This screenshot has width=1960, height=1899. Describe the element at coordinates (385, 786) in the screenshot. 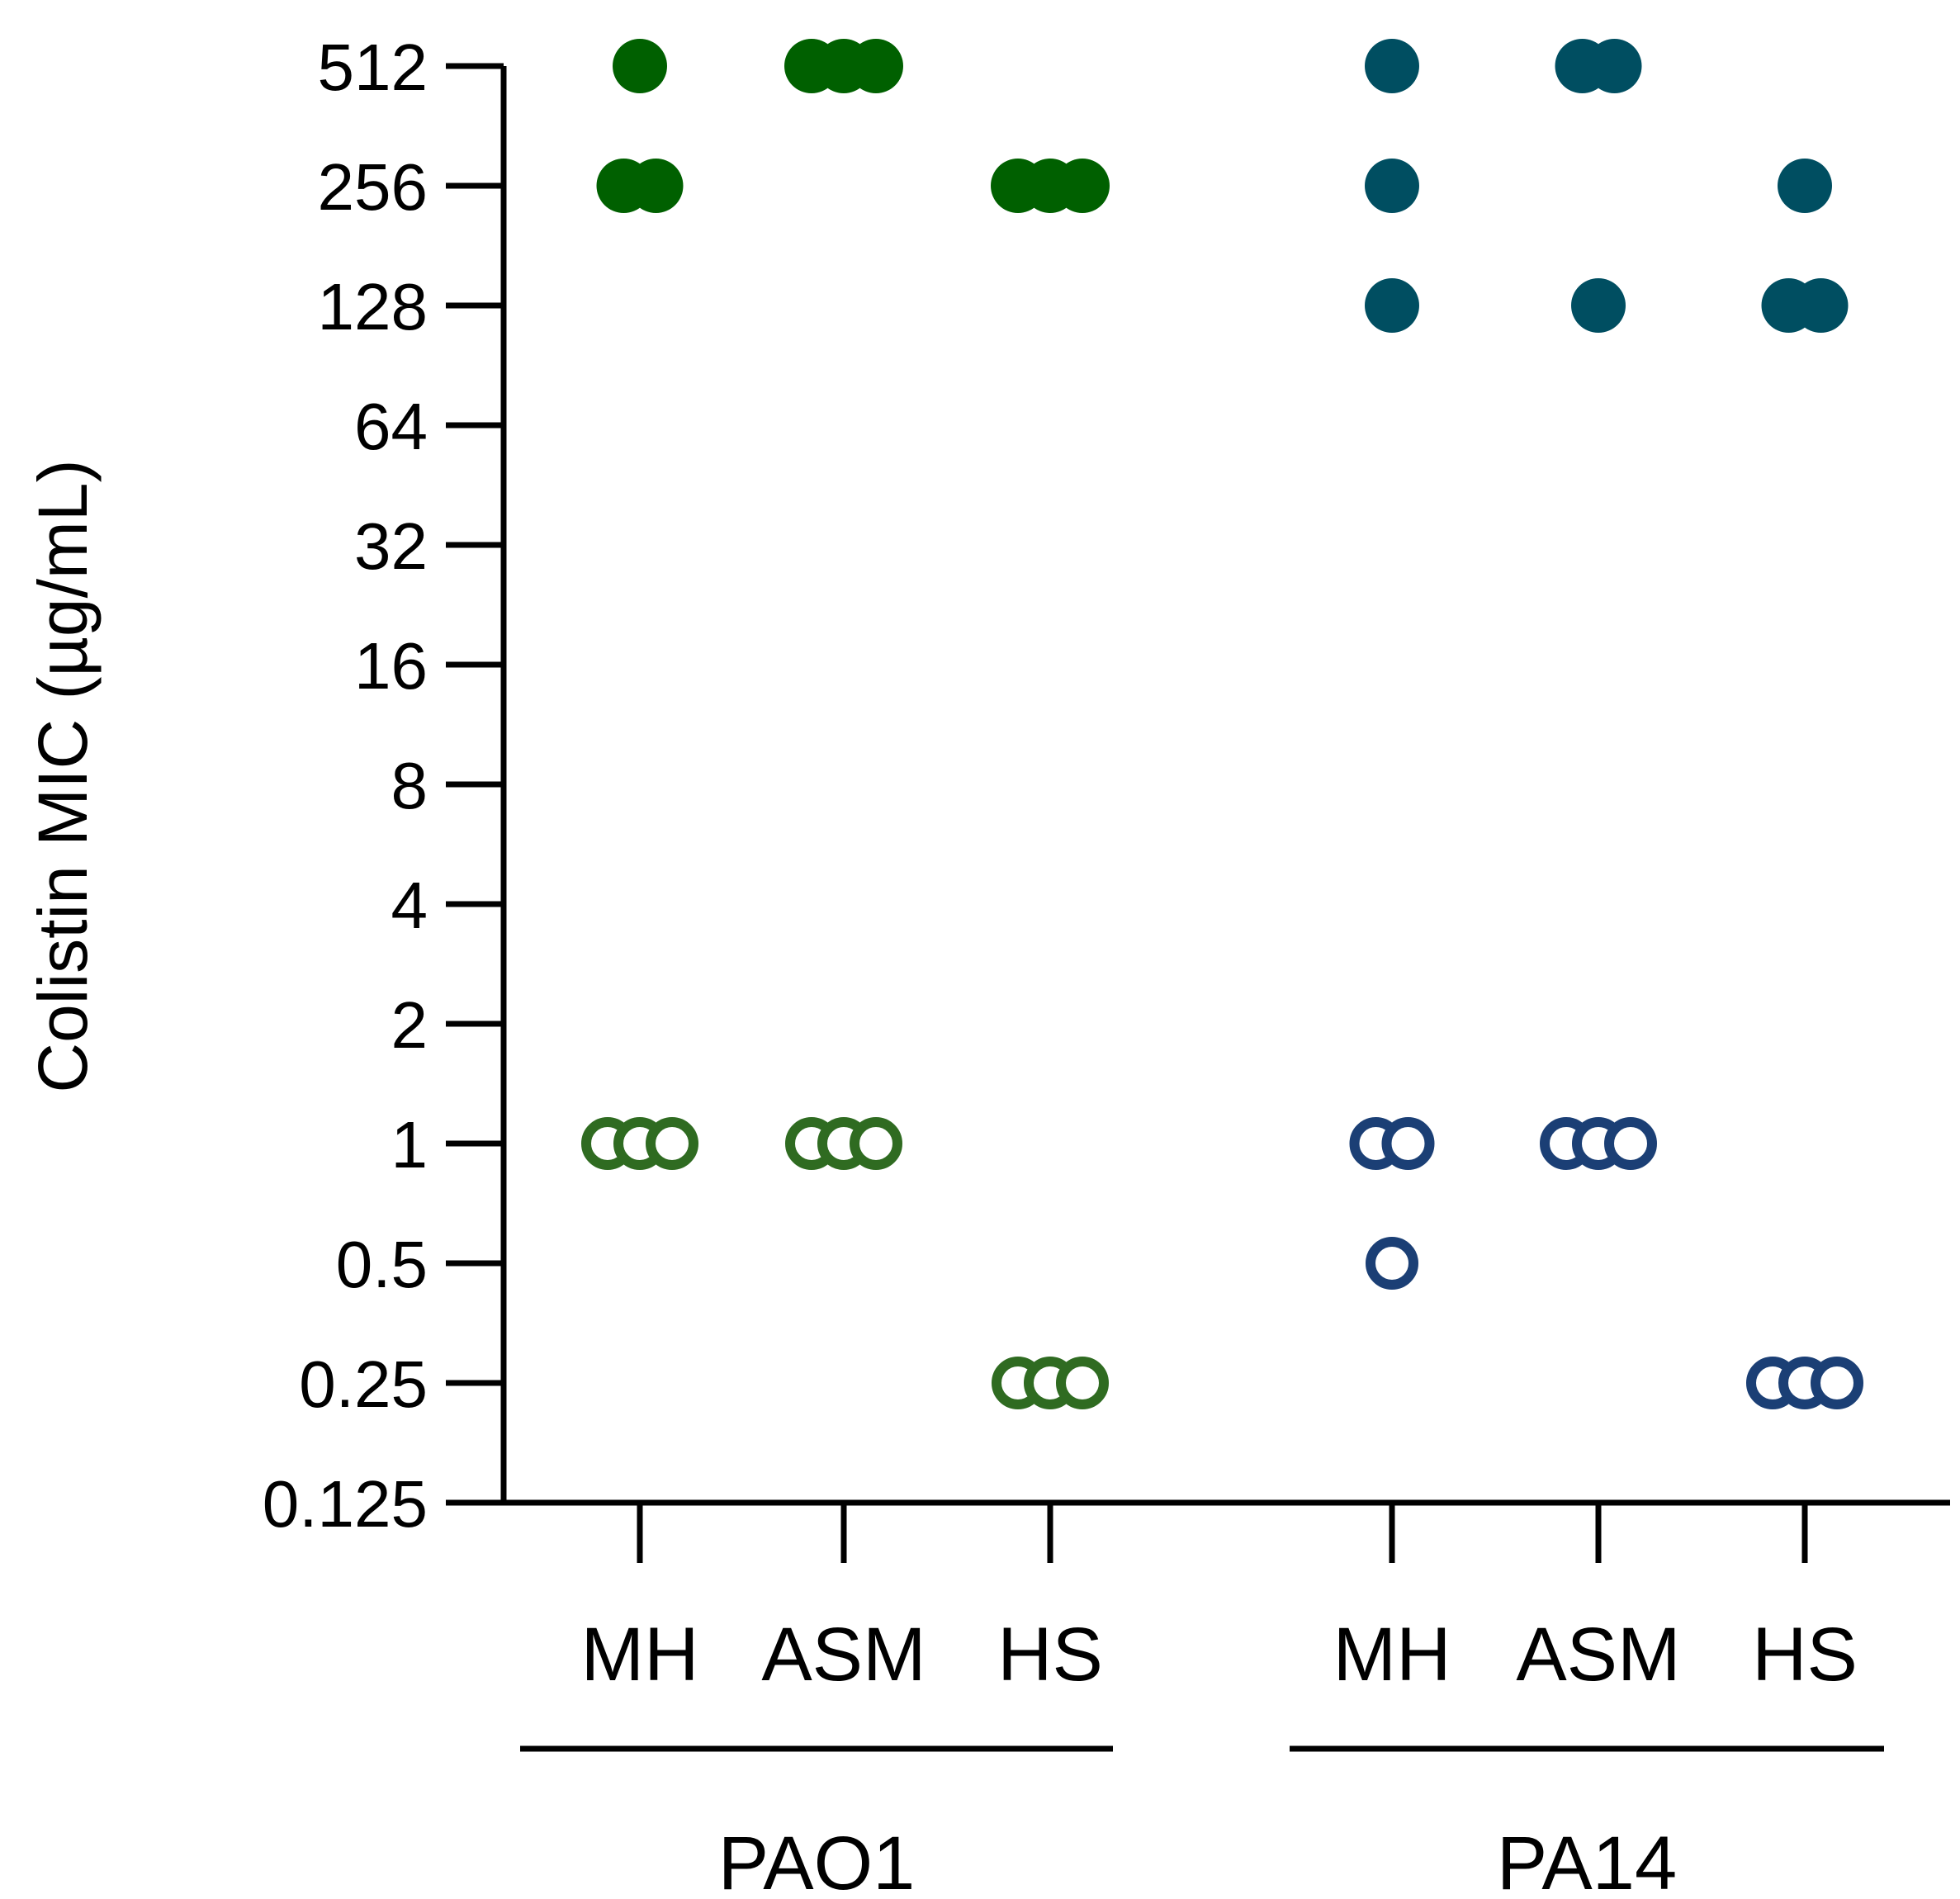

I see `y-axis: 0.125 0.25 0.5 1 2 4 8 16 32 64 128 256 512` at that location.